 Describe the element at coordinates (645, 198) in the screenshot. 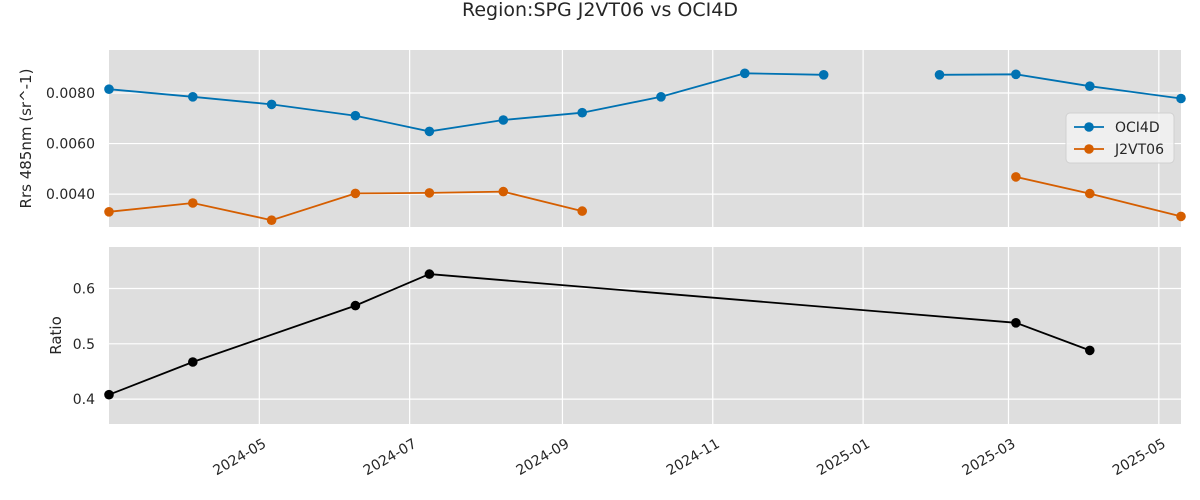

I see `j2vt06-series` at that location.